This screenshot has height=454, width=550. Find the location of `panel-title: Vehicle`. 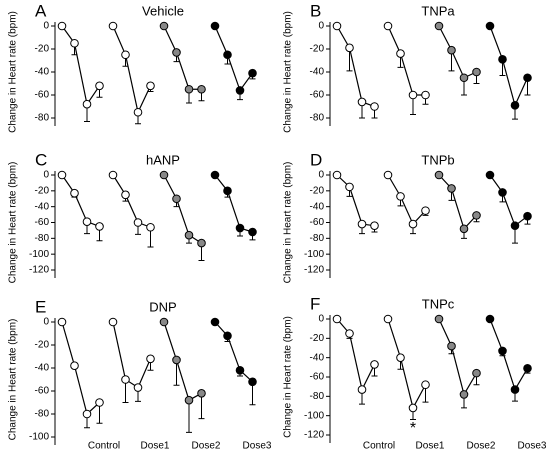

panel-title: Vehicle is located at coordinates (163, 10).